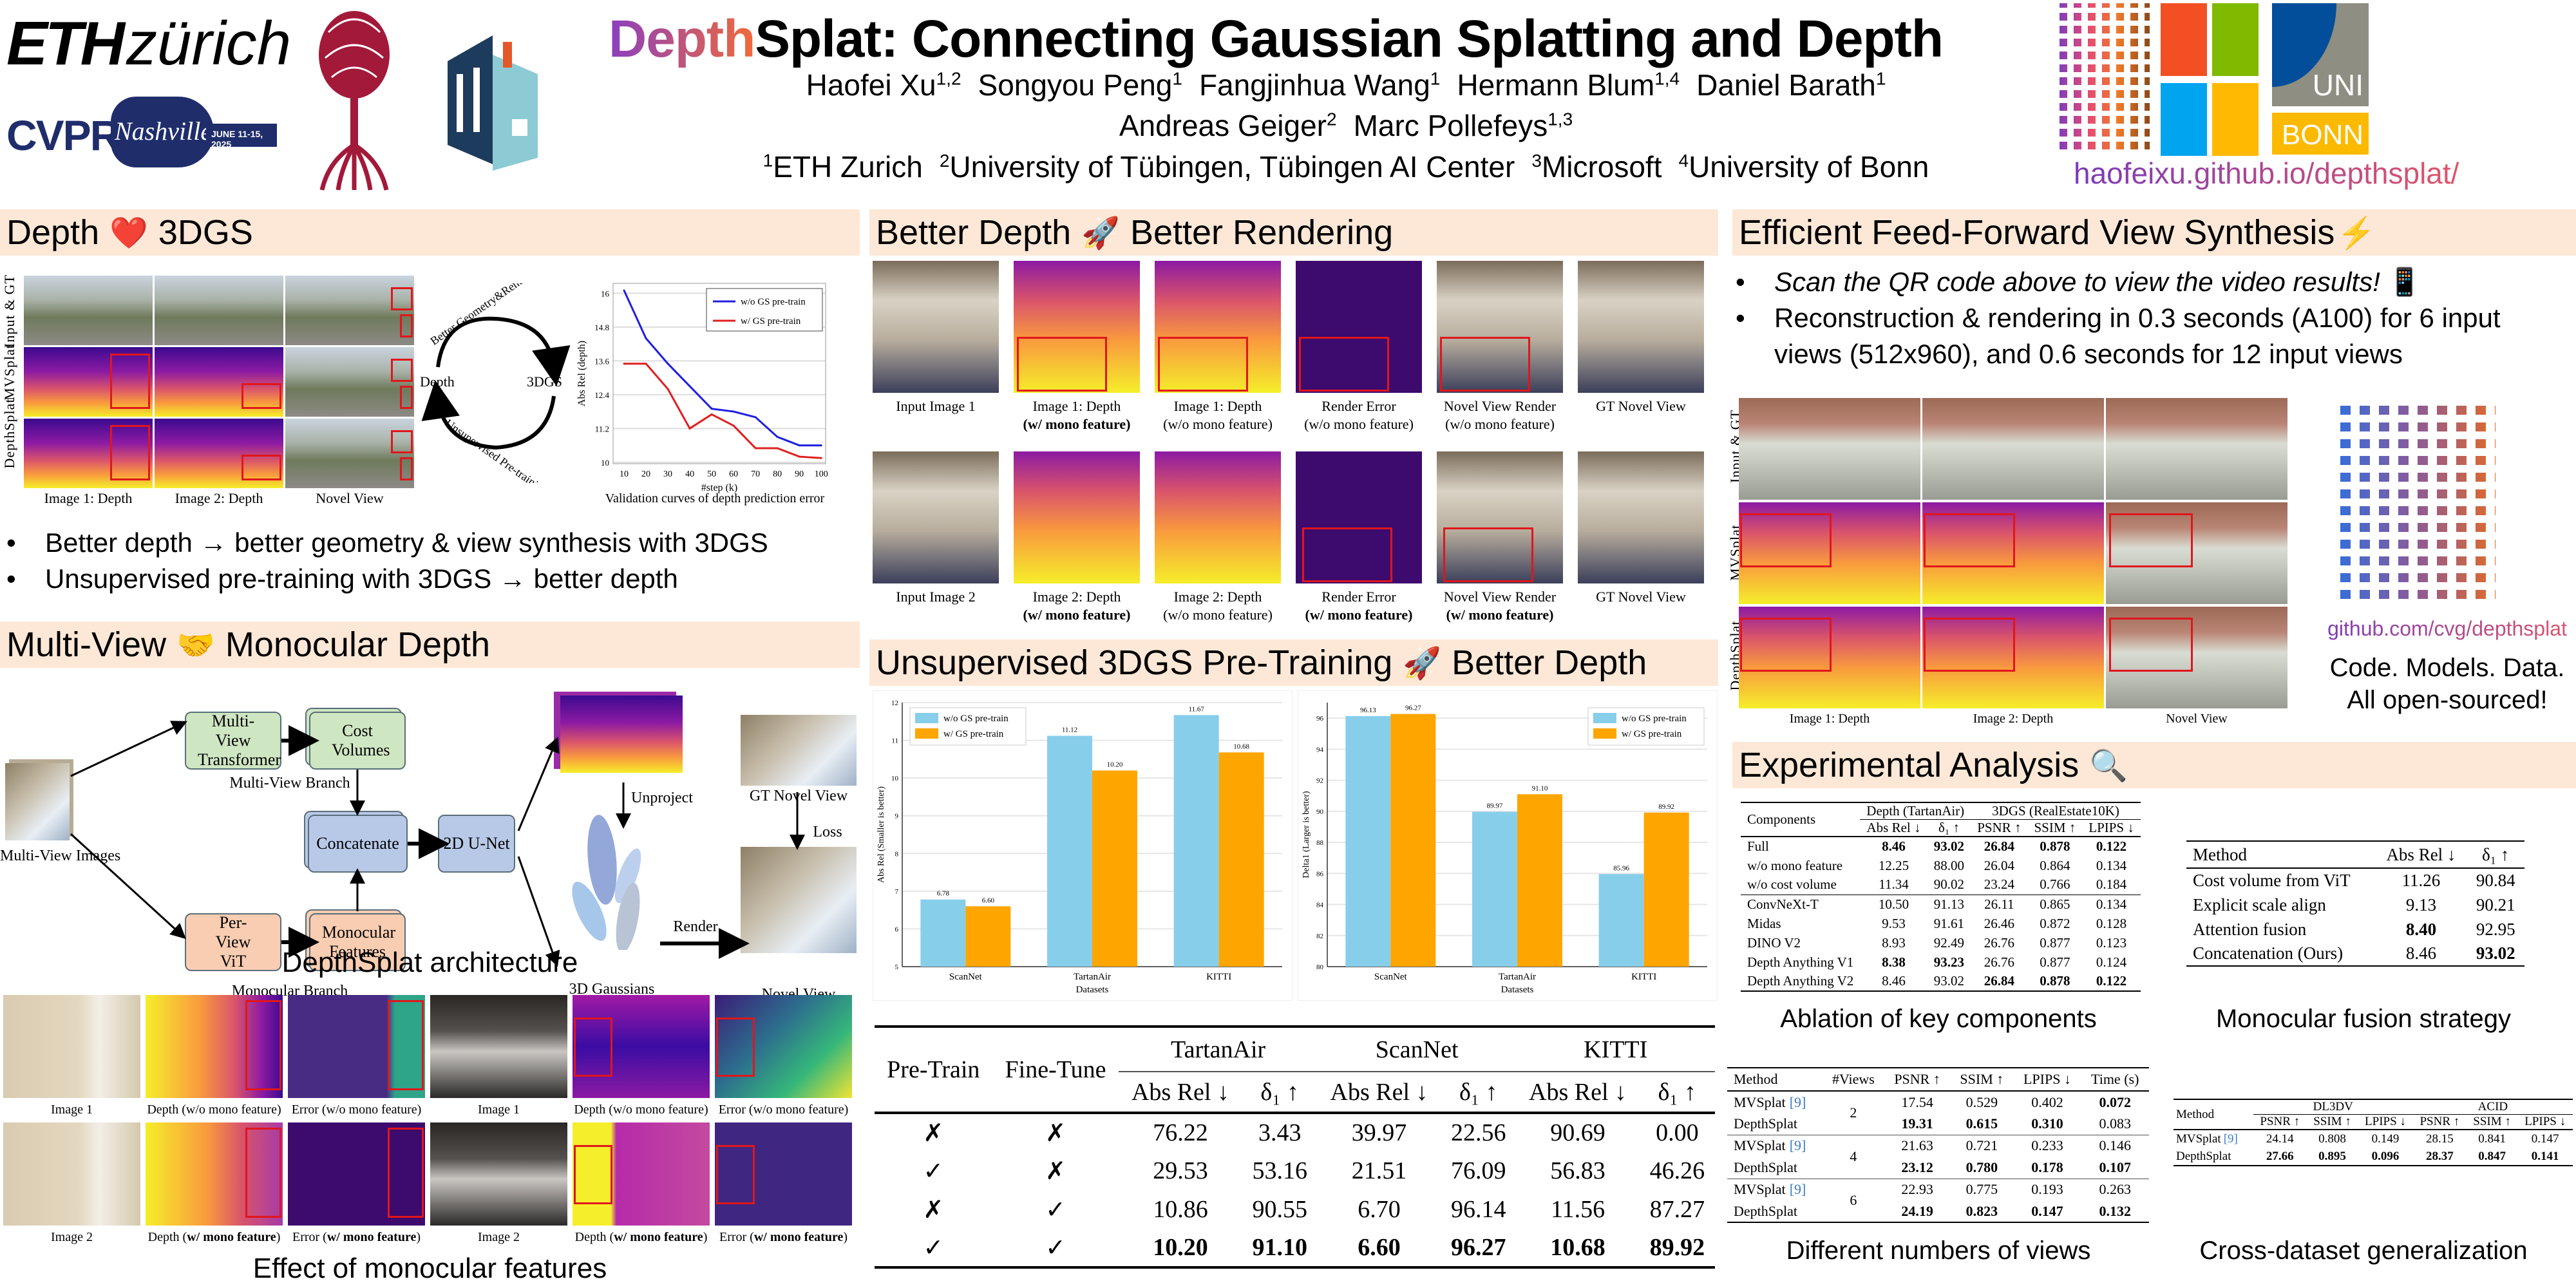 This screenshot has height=1288, width=2576. I want to click on bar-value-label: 6.60, so click(988, 900).